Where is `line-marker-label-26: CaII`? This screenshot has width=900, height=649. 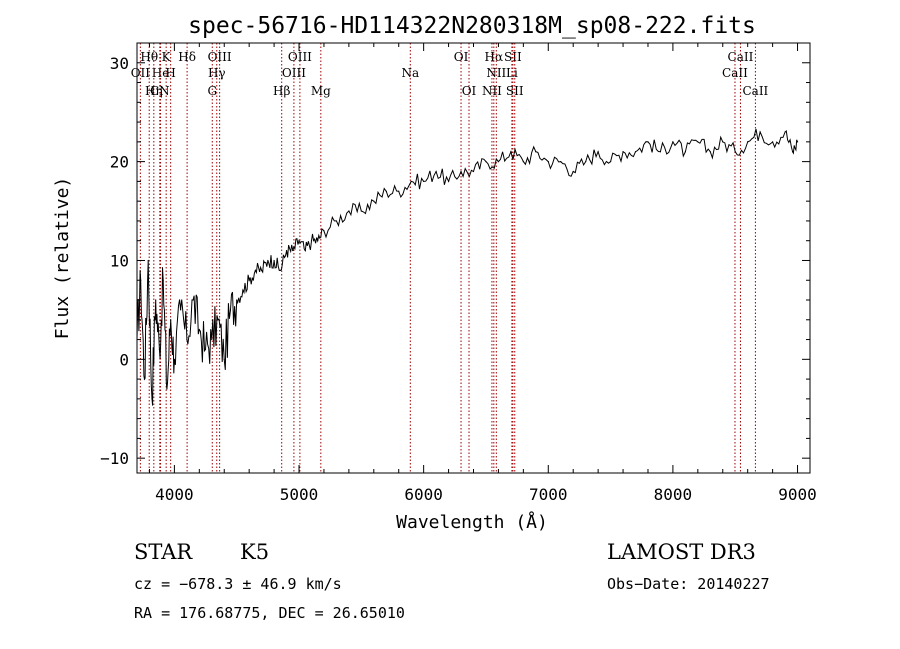 line-marker-label-26: CaII is located at coordinates (755, 91).